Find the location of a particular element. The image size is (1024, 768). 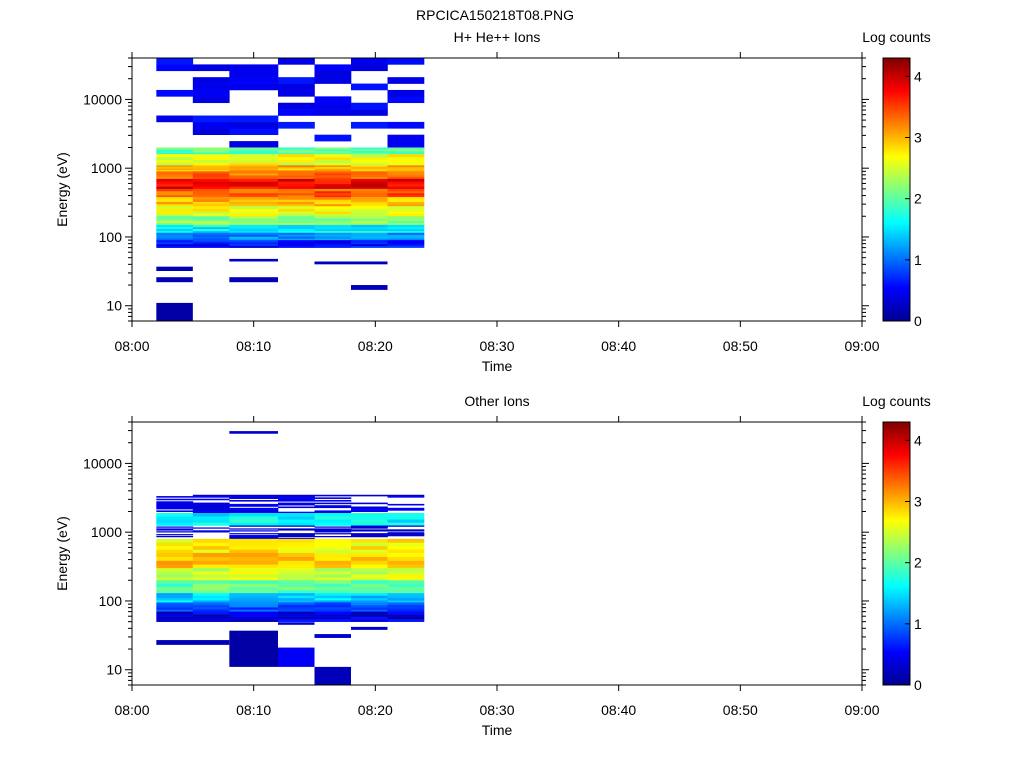

x-tick-label: 09:00 is located at coordinates (861, 710).